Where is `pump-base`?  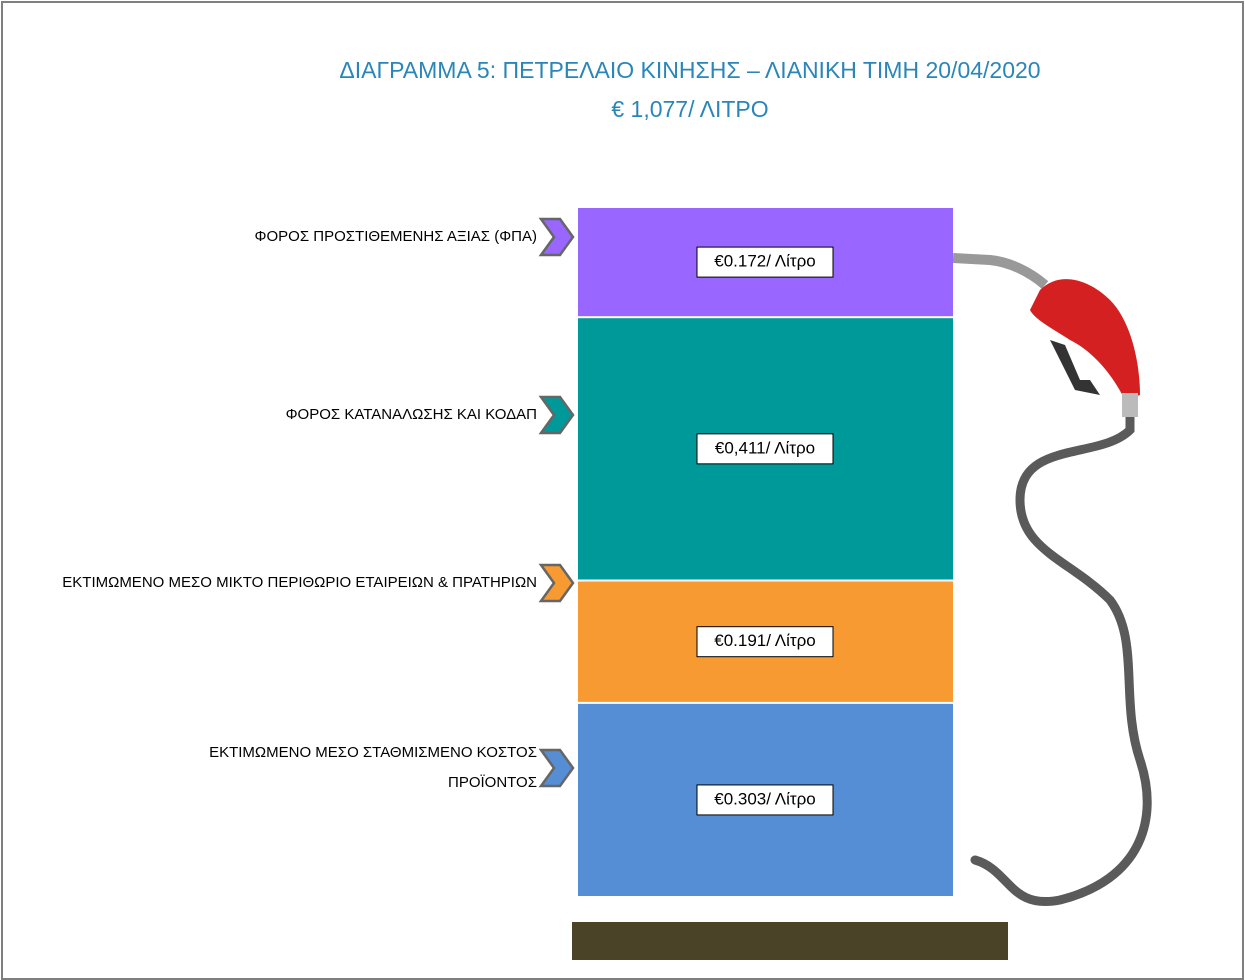 pump-base is located at coordinates (790, 941).